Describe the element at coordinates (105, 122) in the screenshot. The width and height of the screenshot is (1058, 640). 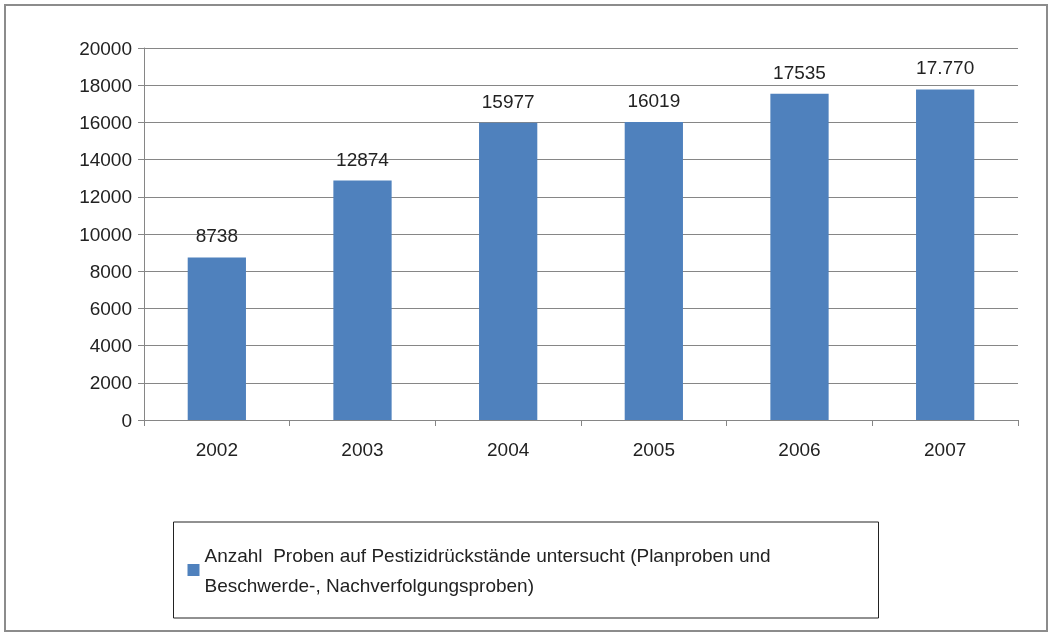
I see `y-tick-label: 16000` at that location.